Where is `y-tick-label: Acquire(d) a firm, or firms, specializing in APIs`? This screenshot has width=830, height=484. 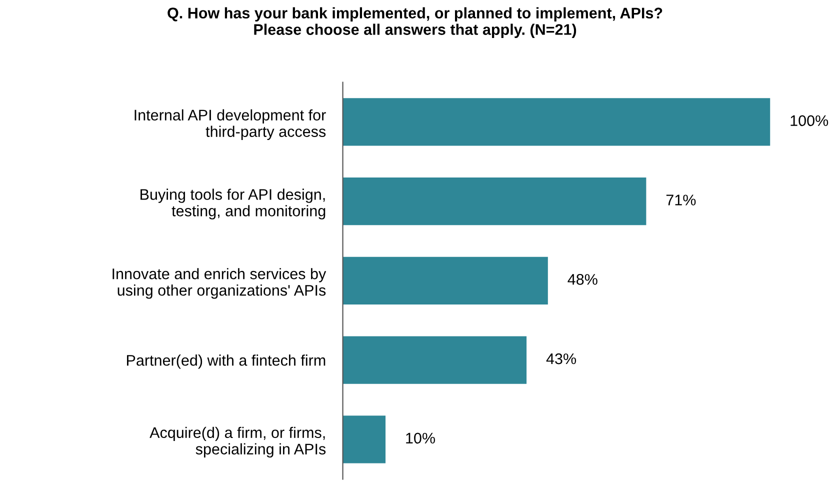 y-tick-label: Acquire(d) a firm, or firms, specializing in APIs is located at coordinates (238, 442).